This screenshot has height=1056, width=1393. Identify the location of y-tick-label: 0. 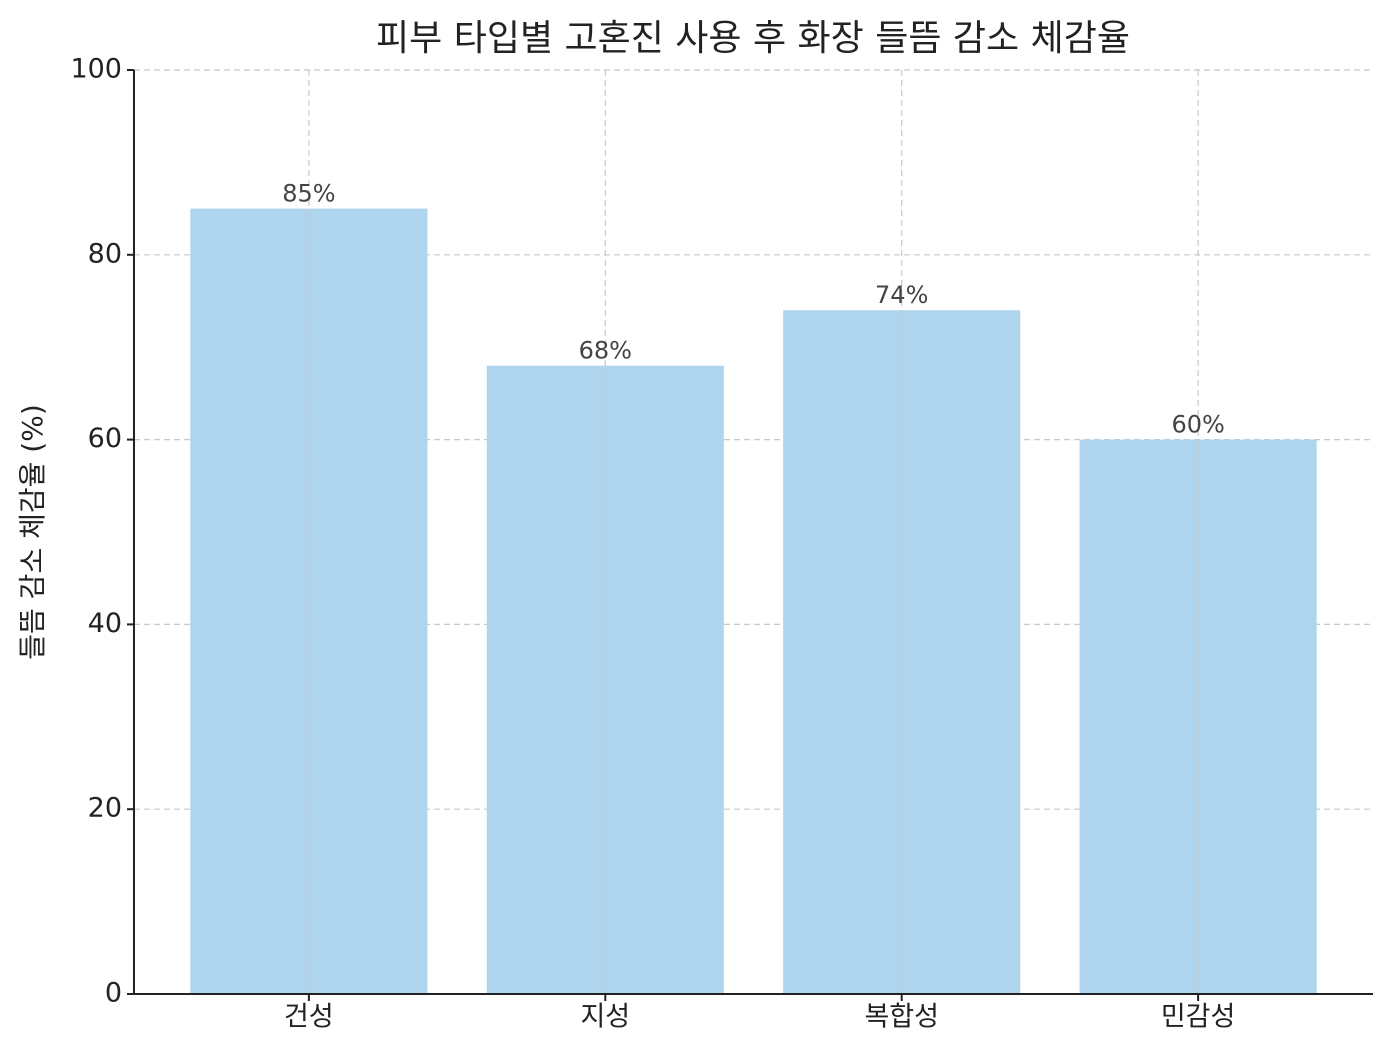
(113, 993).